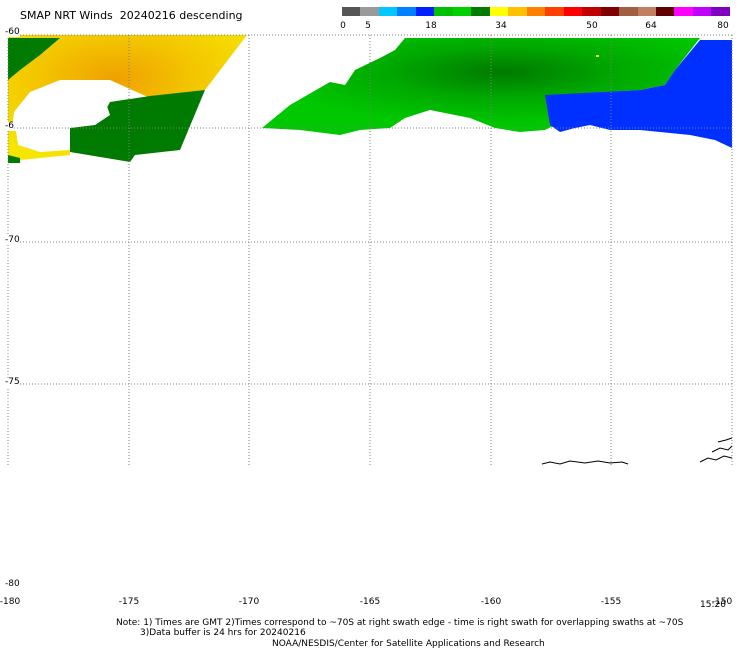 This screenshot has width=740, height=650. I want to click on wind-swath-green-corner, so click(14, 159).